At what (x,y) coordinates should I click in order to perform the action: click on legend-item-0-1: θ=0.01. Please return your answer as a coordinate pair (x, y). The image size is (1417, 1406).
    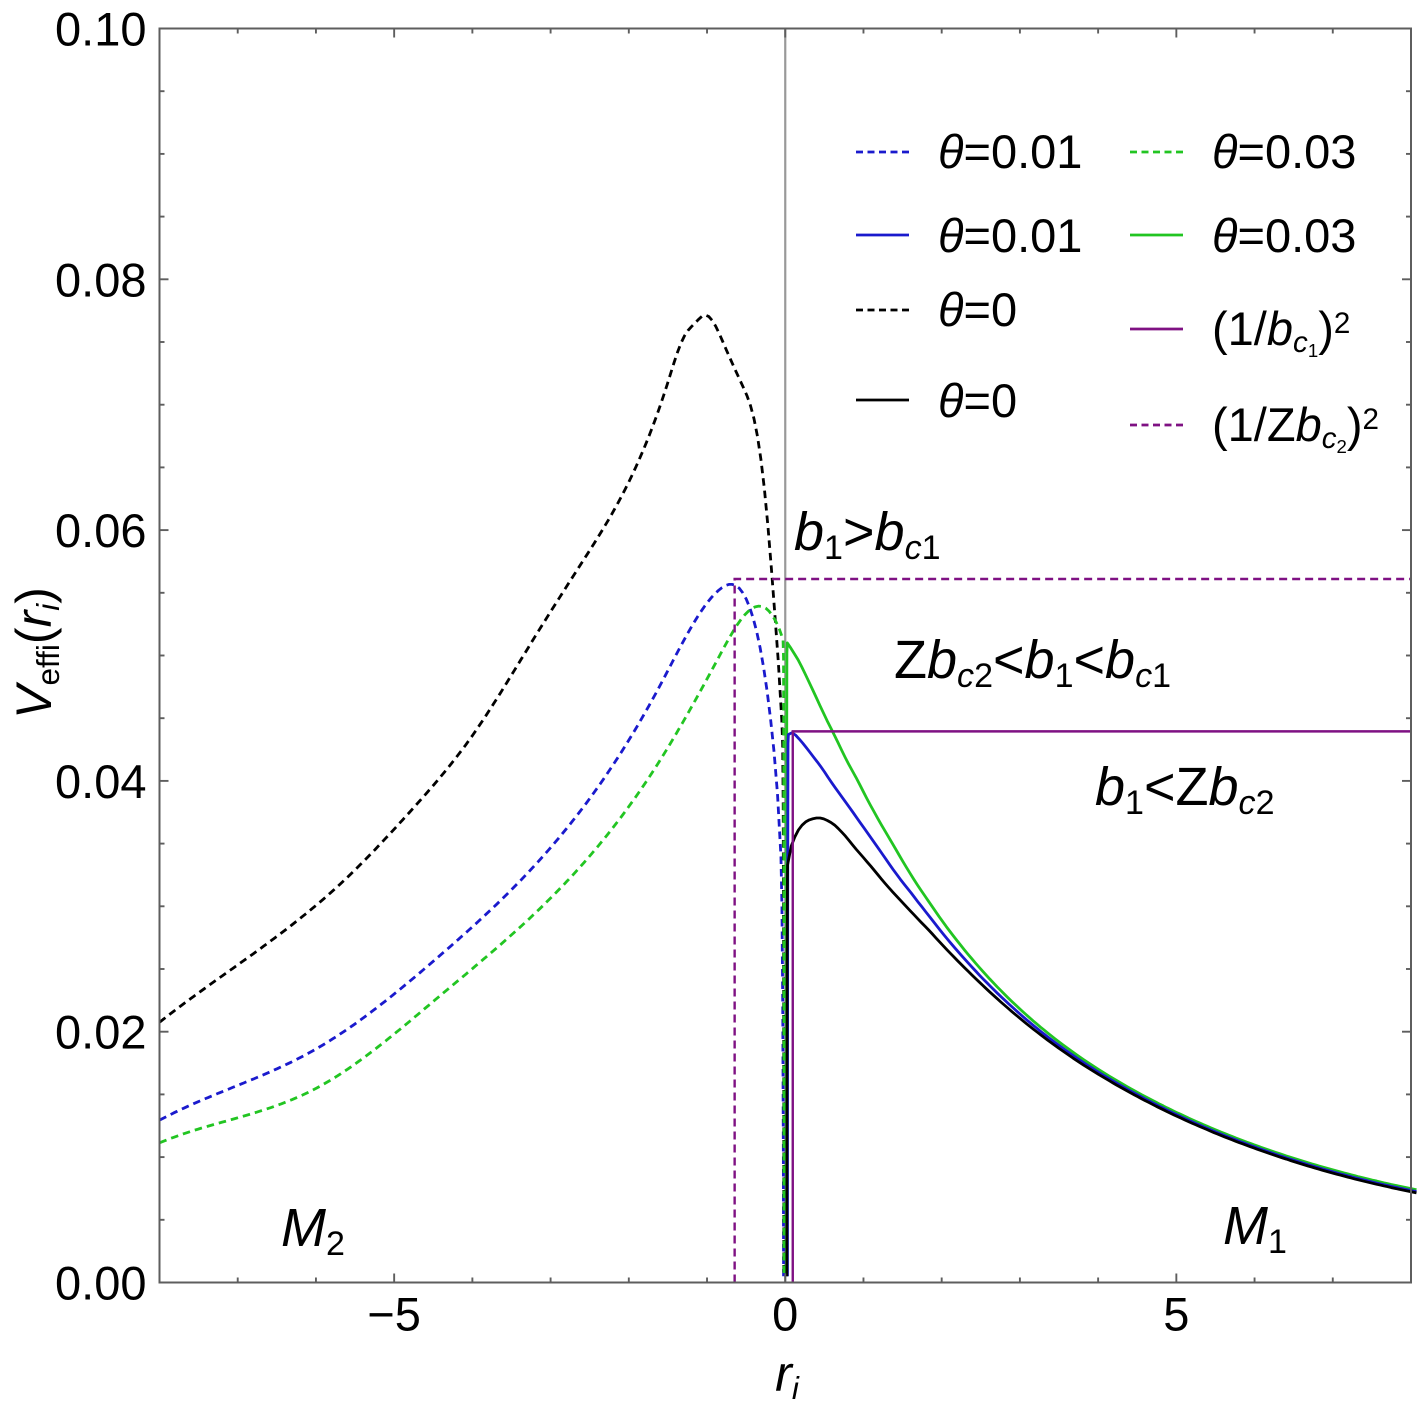
    Looking at the image, I should click on (969, 235).